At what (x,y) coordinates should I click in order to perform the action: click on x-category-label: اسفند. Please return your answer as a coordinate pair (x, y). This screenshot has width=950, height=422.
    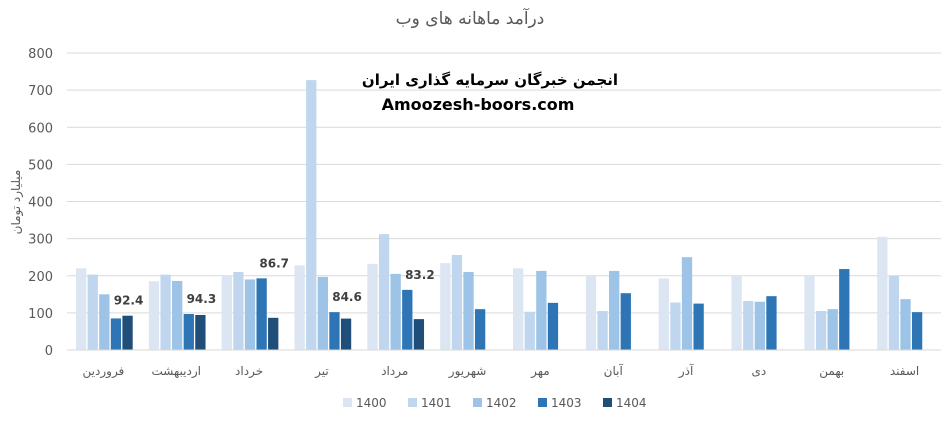
    Looking at the image, I should click on (904, 371).